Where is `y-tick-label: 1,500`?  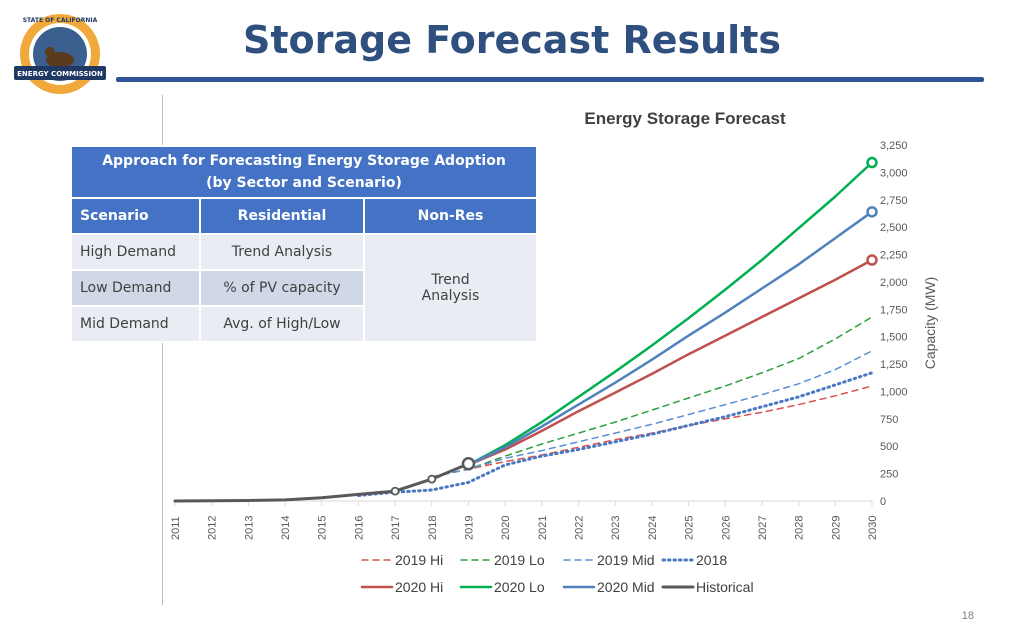 y-tick-label: 1,500 is located at coordinates (894, 338).